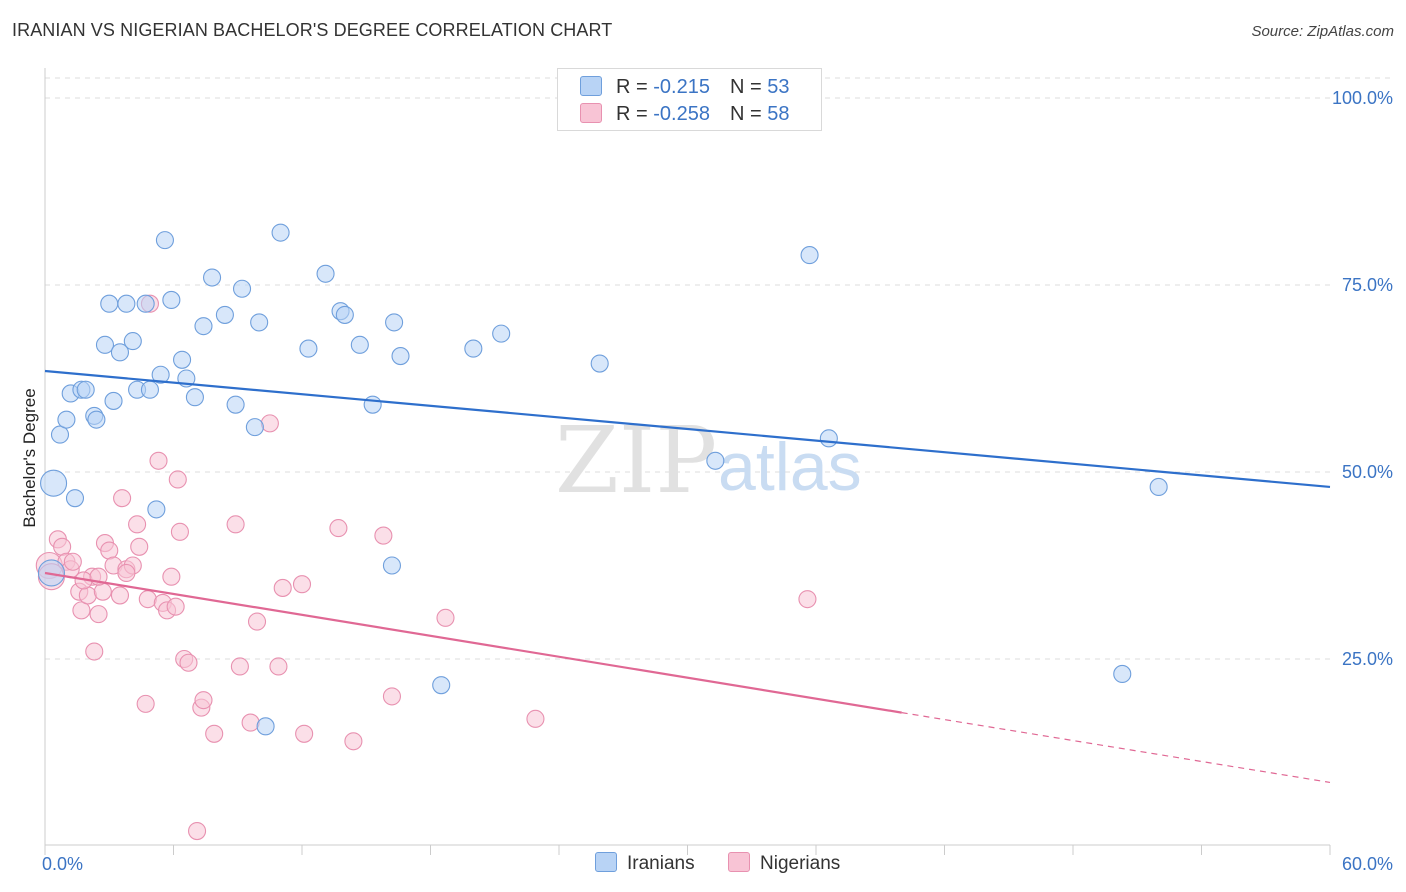  I want to click on x-tick-label: 60.0%, so click(1367, 864).